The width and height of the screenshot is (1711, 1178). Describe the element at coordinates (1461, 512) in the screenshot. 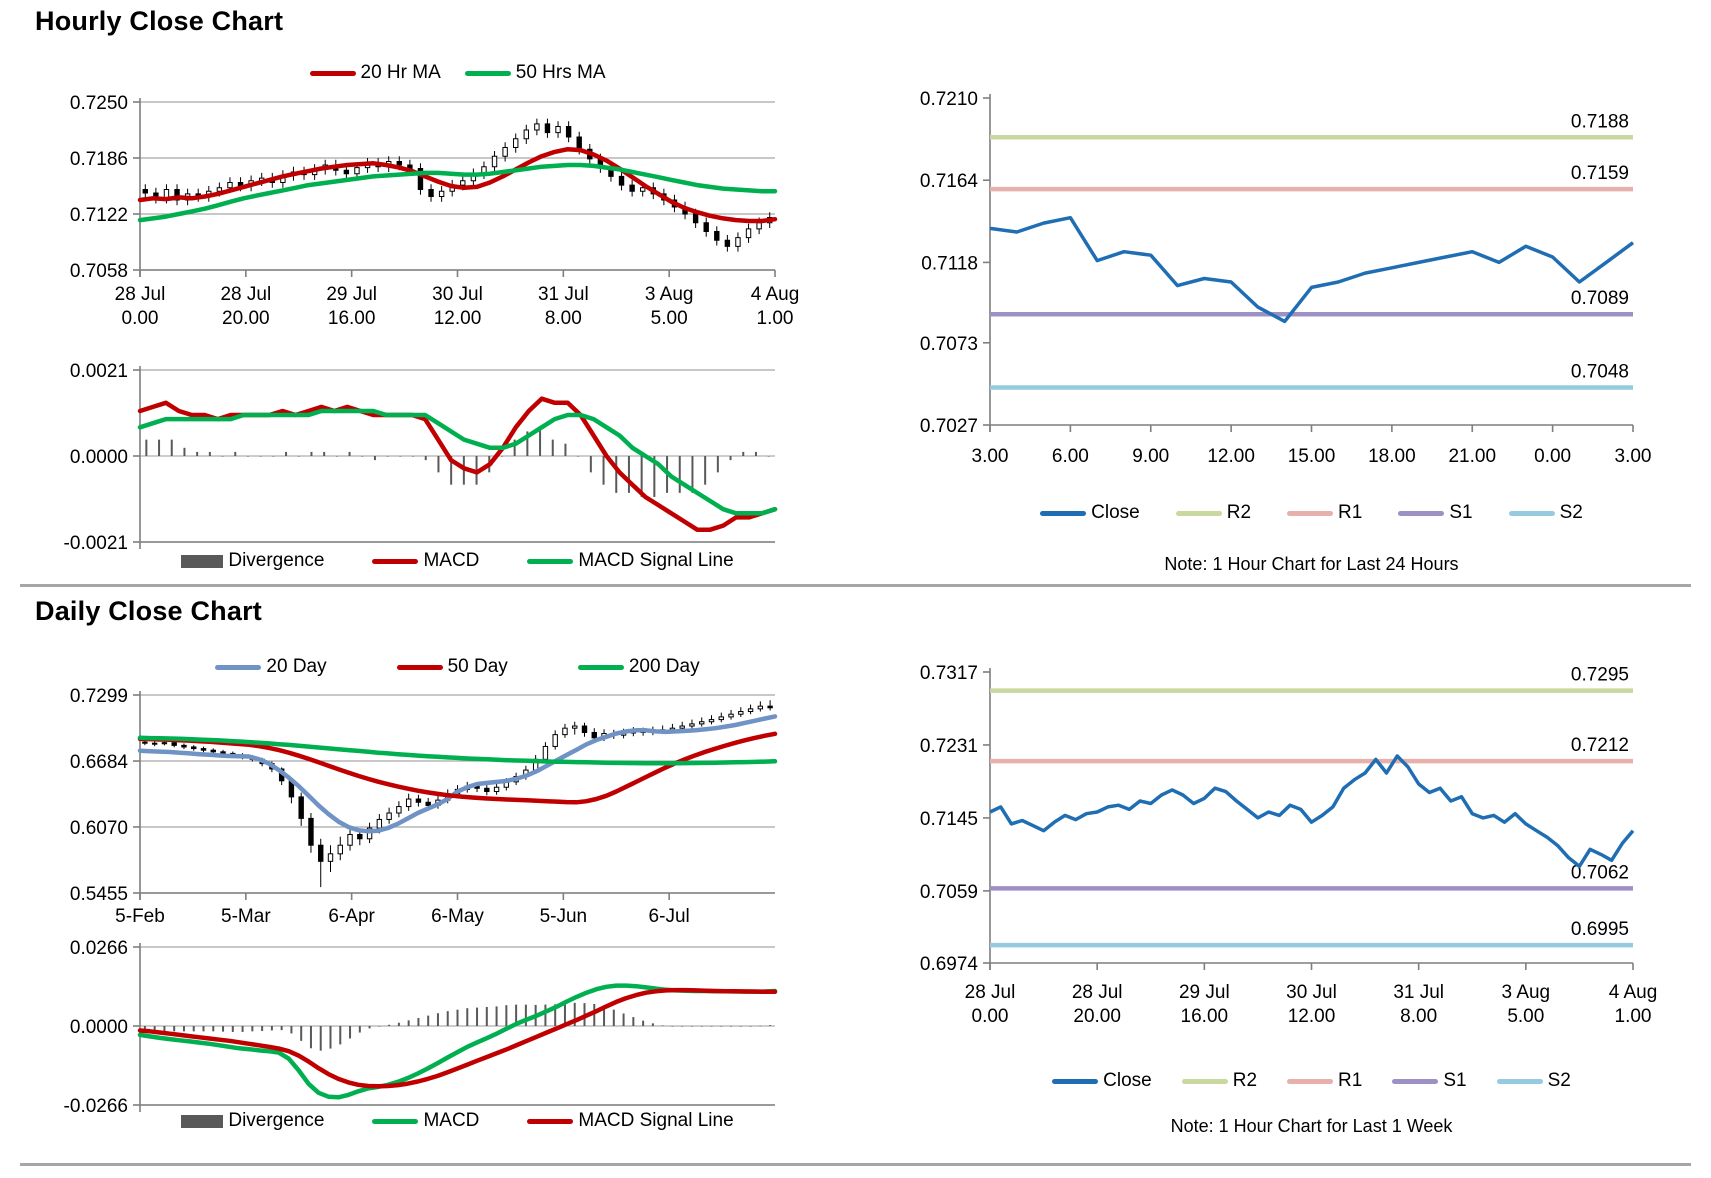

I see `legend-label: S1` at that location.